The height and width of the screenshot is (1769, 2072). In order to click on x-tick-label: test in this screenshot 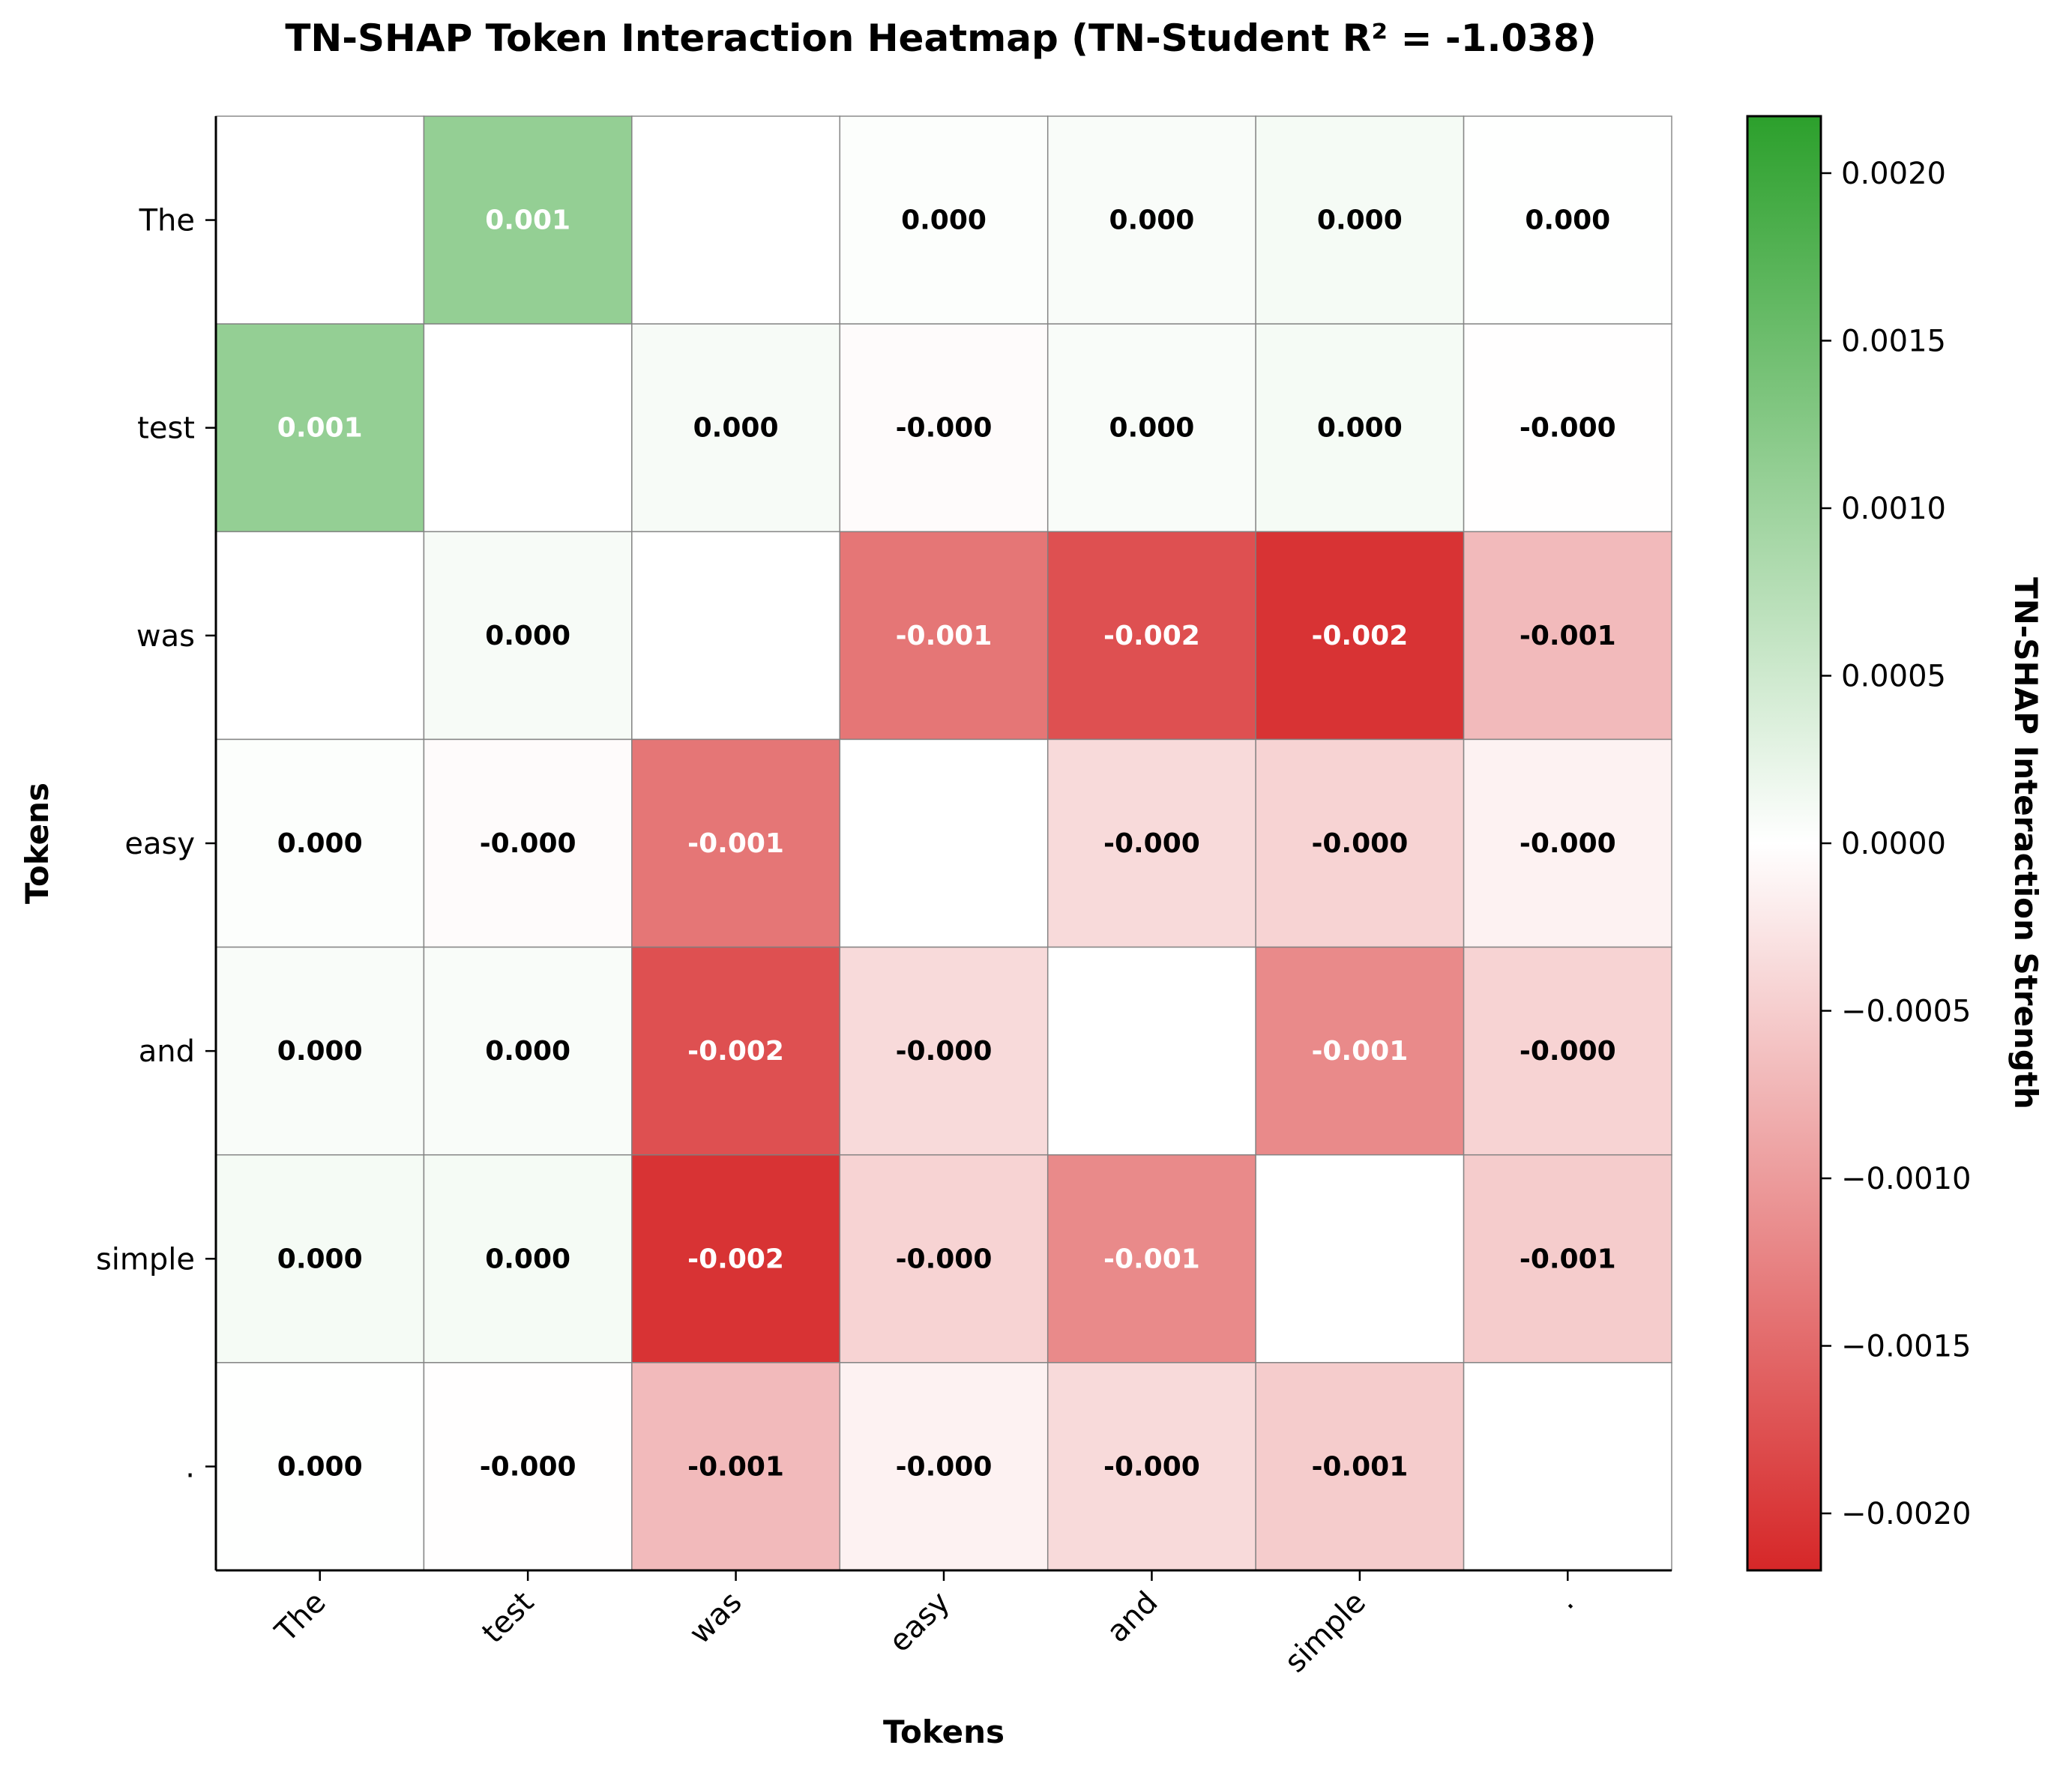, I will do `click(508, 1618)`.